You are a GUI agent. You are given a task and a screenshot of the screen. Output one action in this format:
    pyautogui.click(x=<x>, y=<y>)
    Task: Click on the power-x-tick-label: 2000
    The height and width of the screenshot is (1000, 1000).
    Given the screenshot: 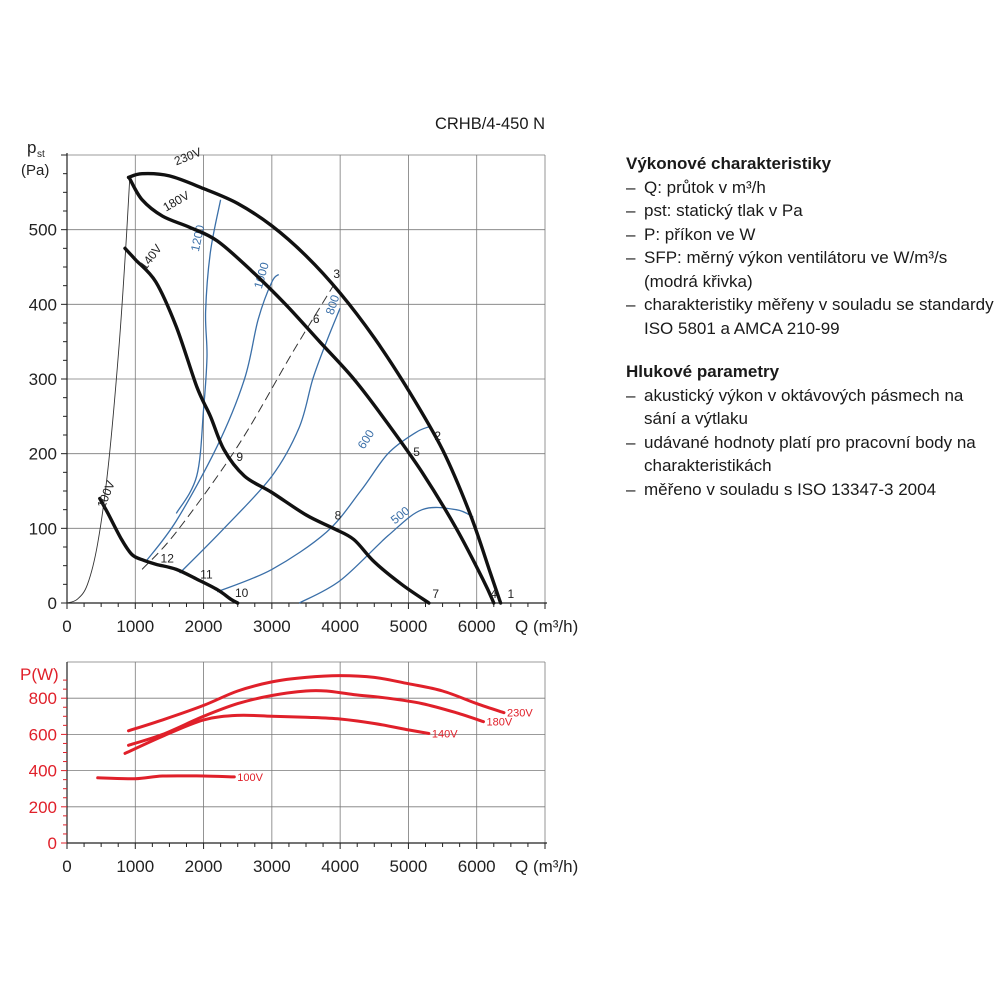 What is the action you would take?
    pyautogui.click(x=204, y=866)
    